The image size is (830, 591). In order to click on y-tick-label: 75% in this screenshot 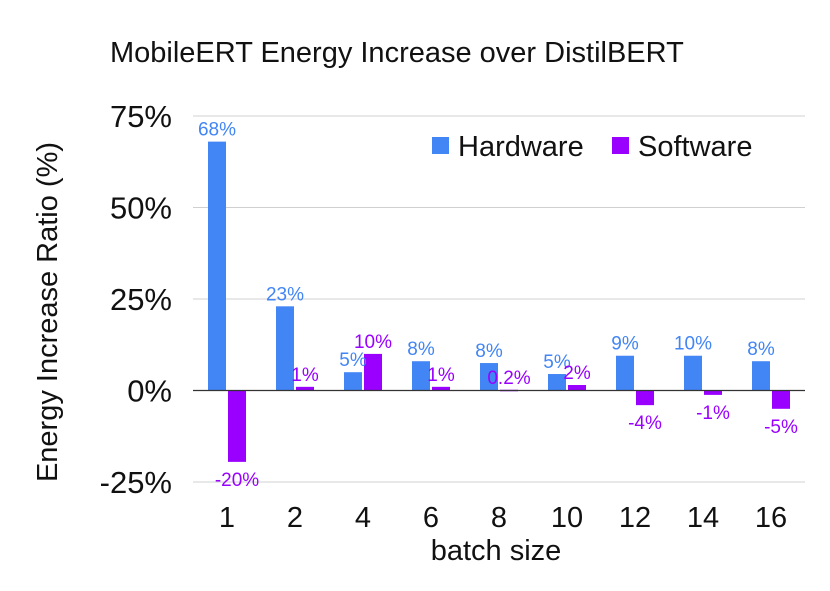, I will do `click(141, 116)`.